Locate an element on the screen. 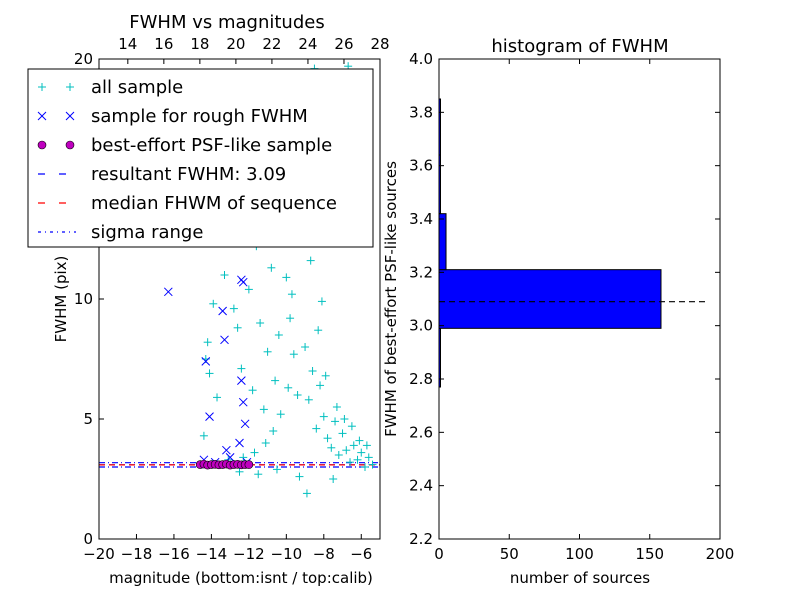  point-s1-0-b is located at coordinates (168, 292).